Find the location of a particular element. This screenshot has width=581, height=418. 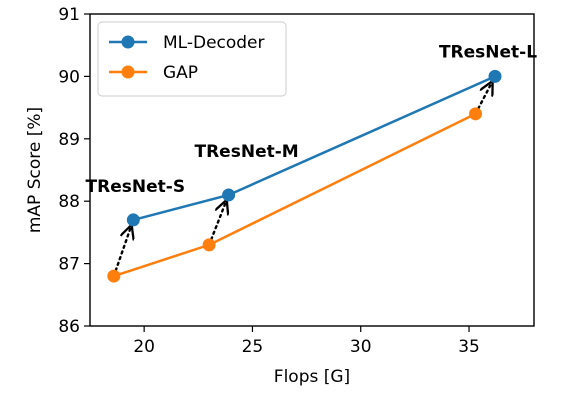

y-tick-label-88: 88 is located at coordinates (69, 202).